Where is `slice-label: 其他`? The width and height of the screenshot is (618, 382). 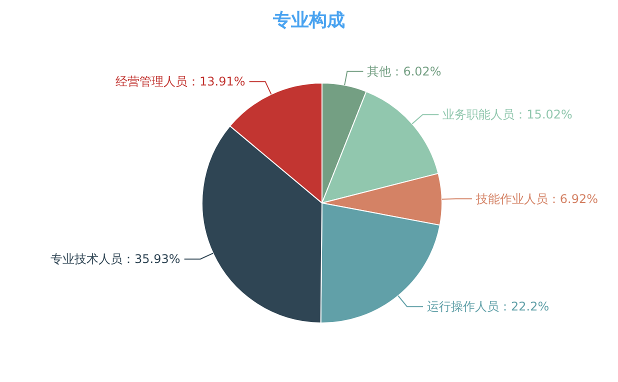
slice-label: 其他 is located at coordinates (379, 71).